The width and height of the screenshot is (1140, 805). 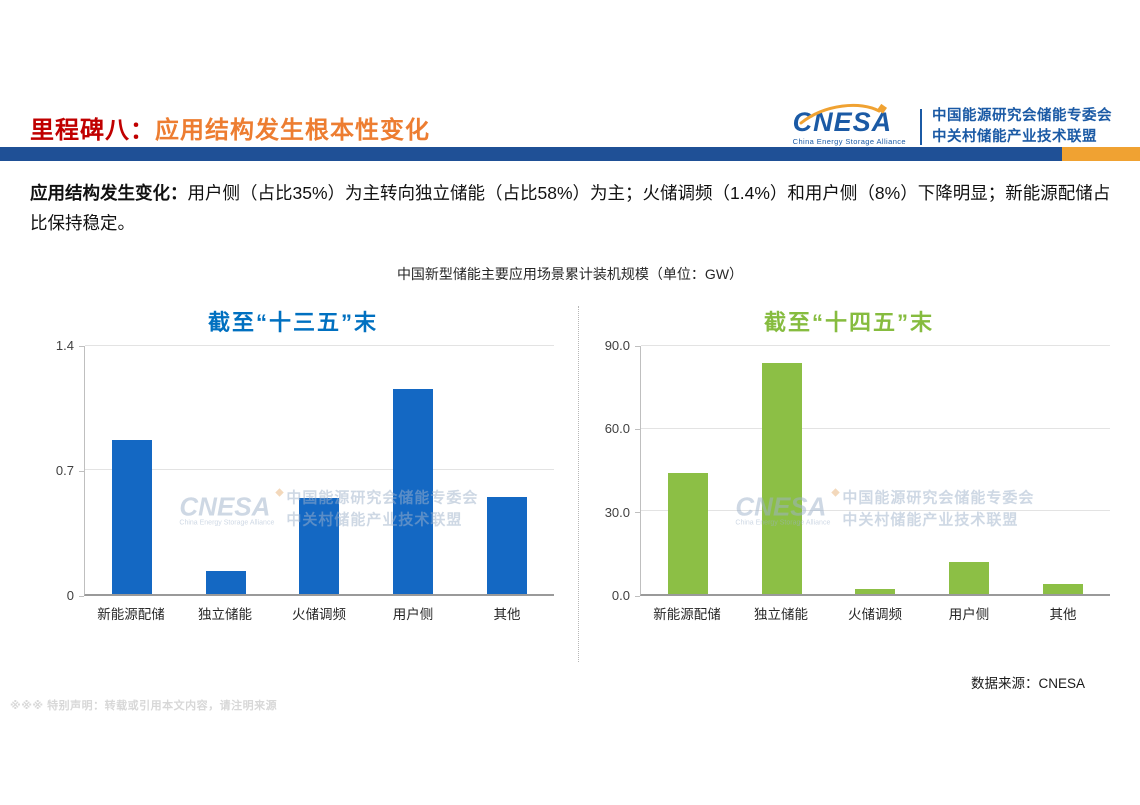 I want to click on chart-title-13th-fyp: 截至“十三五”末, so click(x=292, y=322).